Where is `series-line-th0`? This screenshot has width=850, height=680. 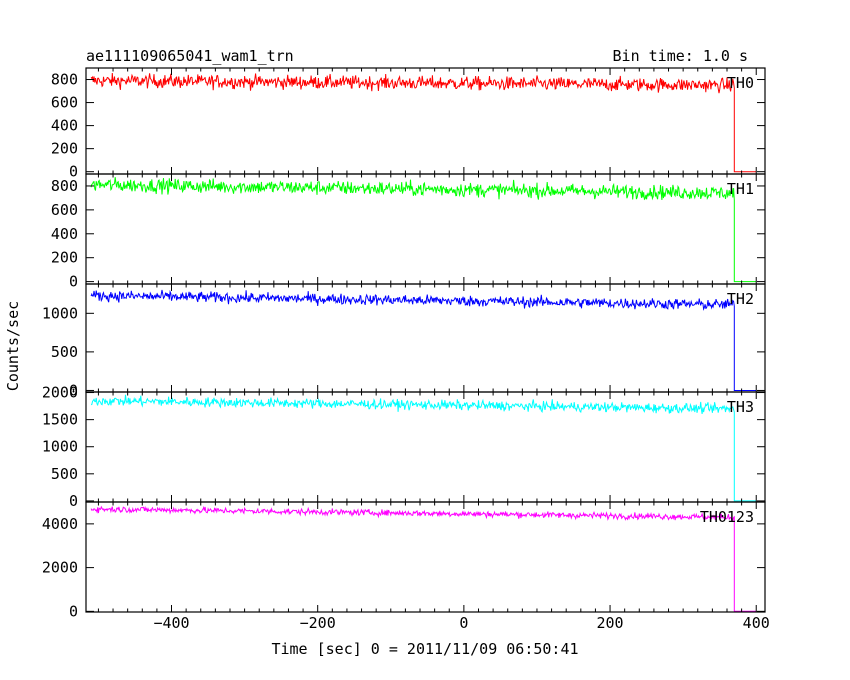 series-line-th0 is located at coordinates (423, 122).